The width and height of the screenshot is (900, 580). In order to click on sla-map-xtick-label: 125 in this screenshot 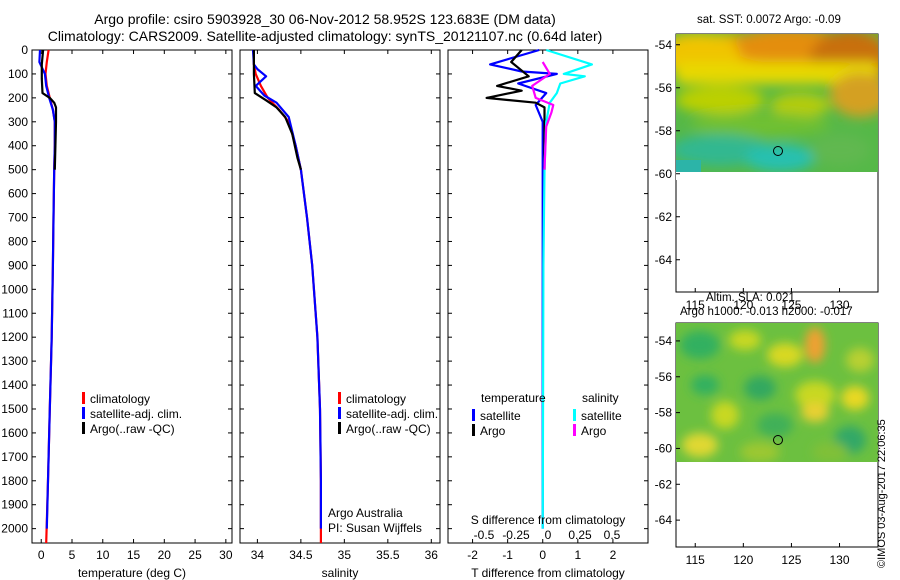, I will do `click(791, 560)`.